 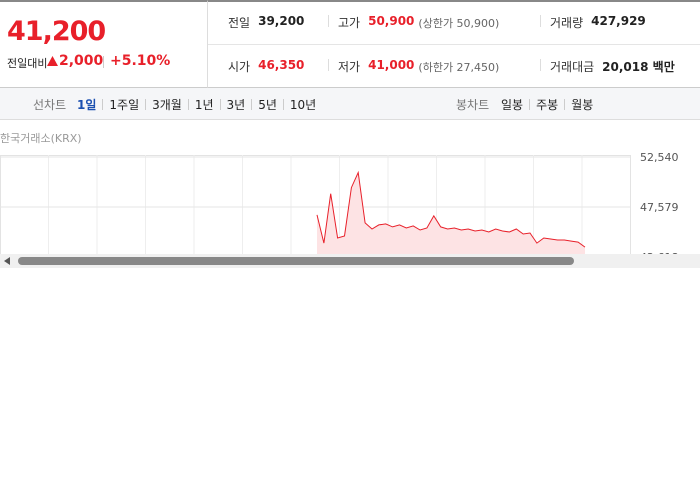 I want to click on summary-note: (상한가 50,900), so click(x=459, y=23).